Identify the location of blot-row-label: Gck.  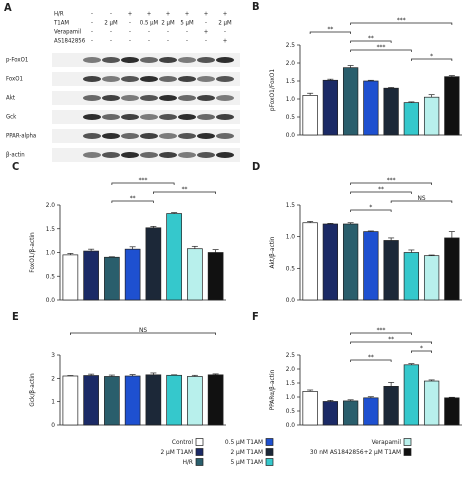
(11, 117).